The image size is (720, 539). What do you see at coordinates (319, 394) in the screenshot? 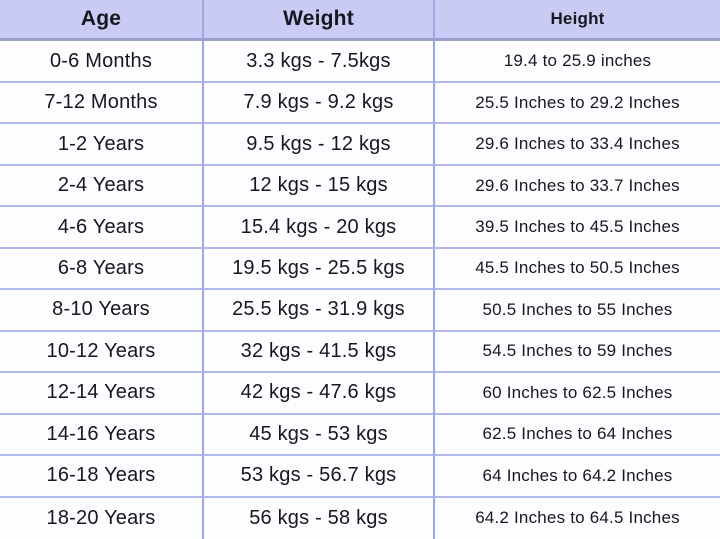
I see `cell-weight: 42 kgs - 47.6 kgs` at bounding box center [319, 394].